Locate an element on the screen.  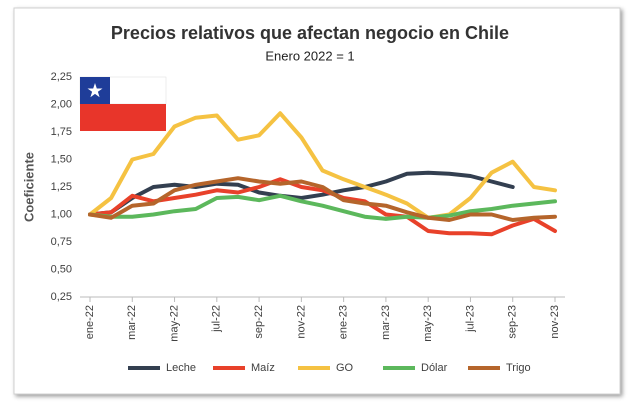
x-tick-label: ene-23 is located at coordinates (344, 322).